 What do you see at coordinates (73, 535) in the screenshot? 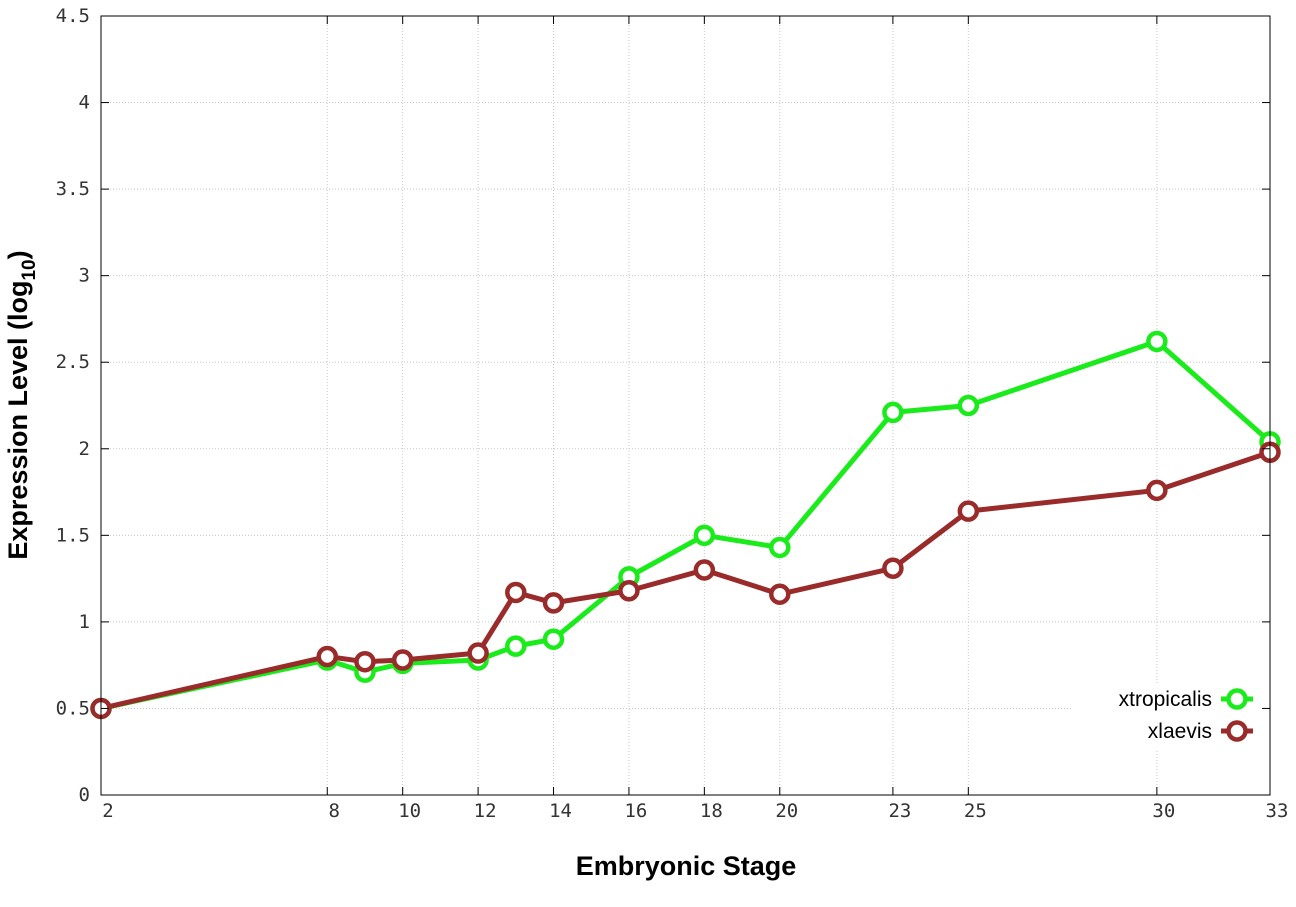
I see `y-tick-label: 1.5` at bounding box center [73, 535].